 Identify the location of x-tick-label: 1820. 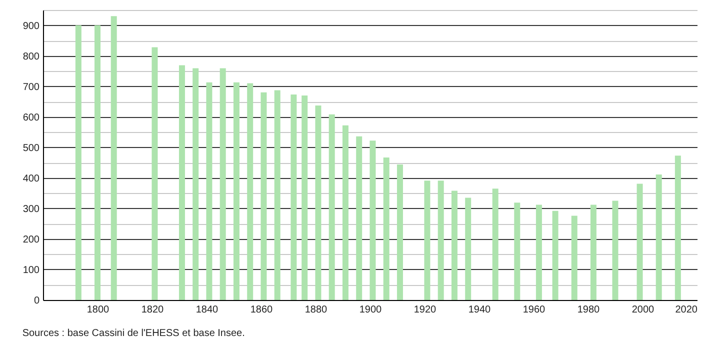
(152, 310).